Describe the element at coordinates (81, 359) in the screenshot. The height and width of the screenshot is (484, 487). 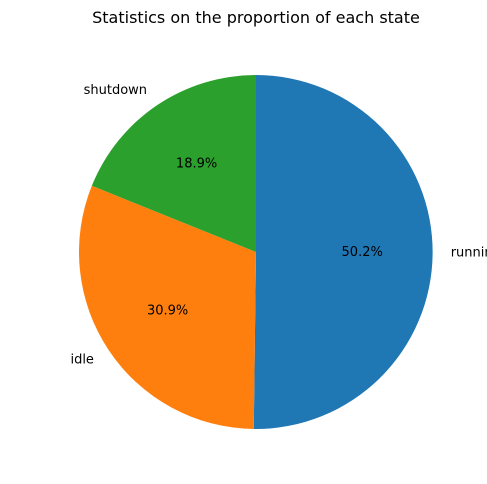
I see `pie-category-label-idle: idle` at that location.